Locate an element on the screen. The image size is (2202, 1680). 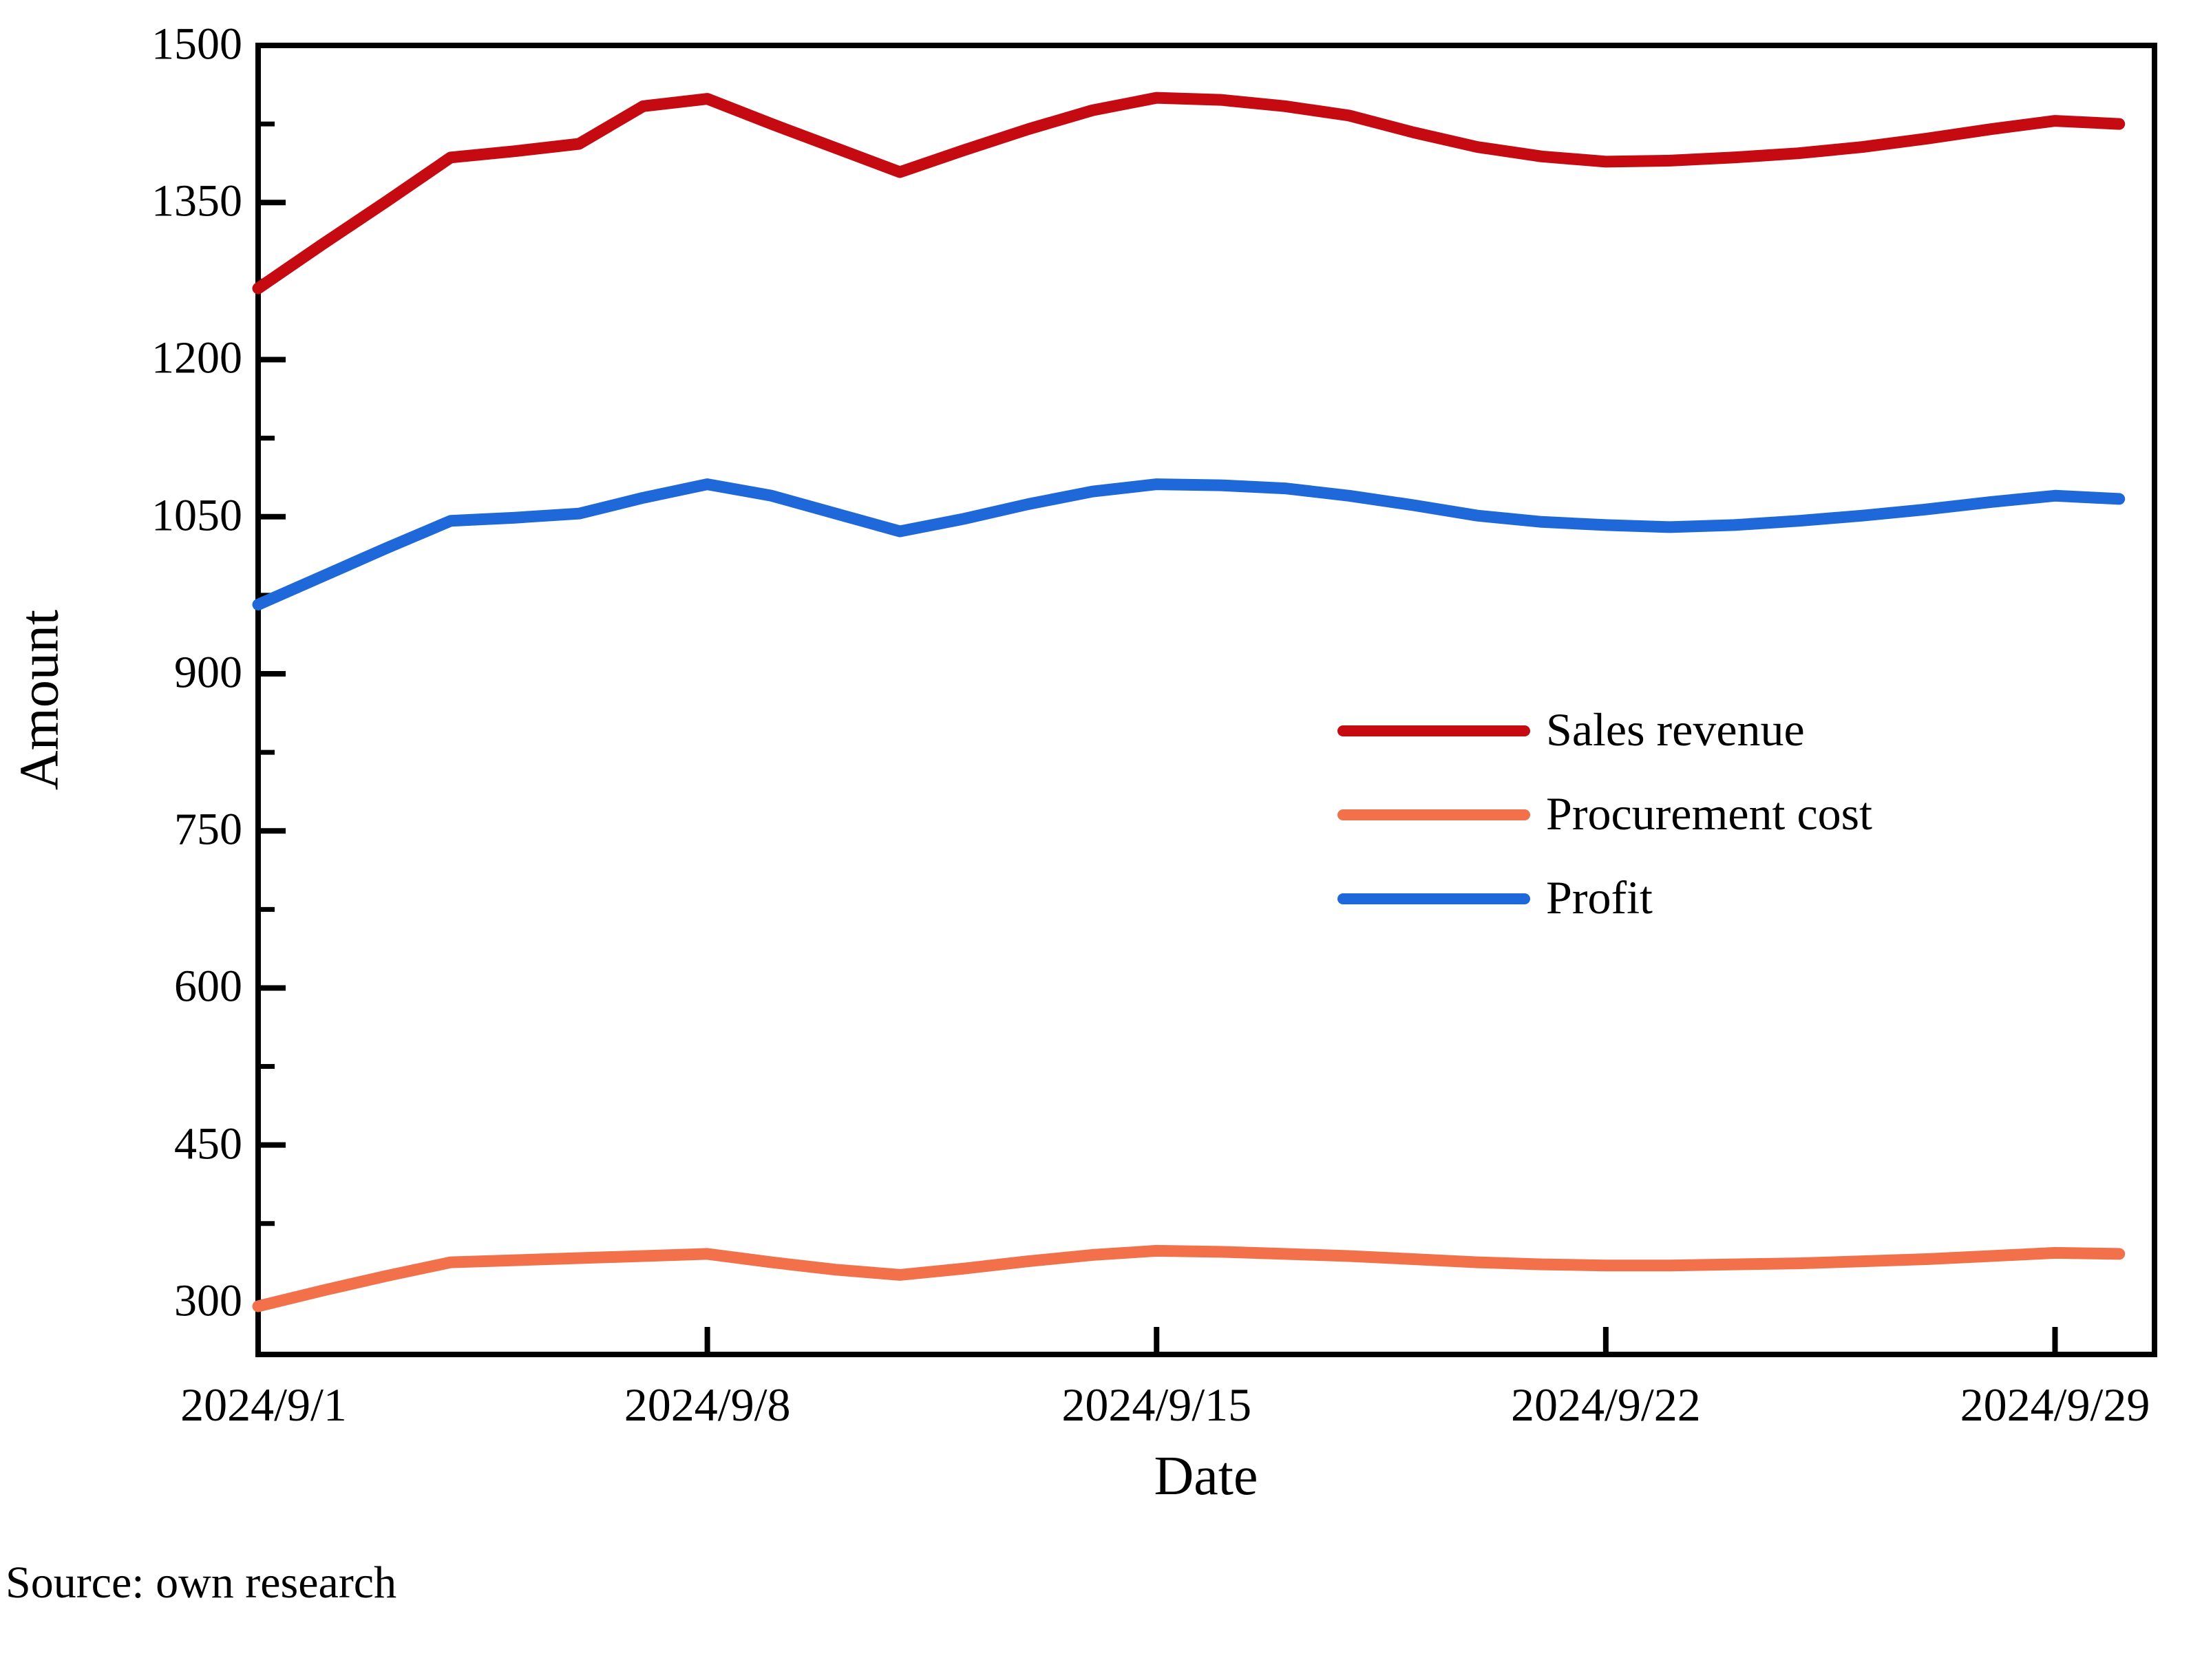
x-axis-title: Date is located at coordinates (1206, 1476).